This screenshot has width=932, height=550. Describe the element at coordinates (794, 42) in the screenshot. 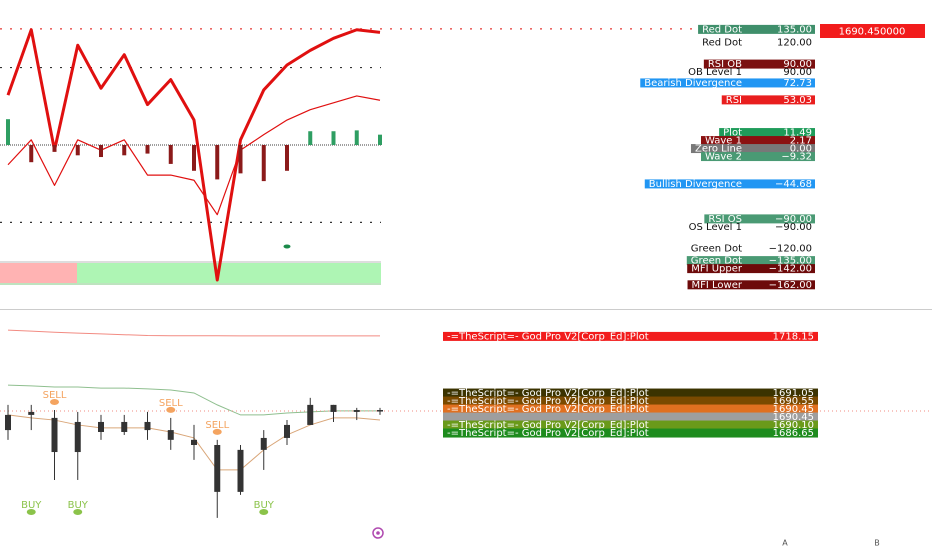

I see `scale-label-value: 120.00` at that location.